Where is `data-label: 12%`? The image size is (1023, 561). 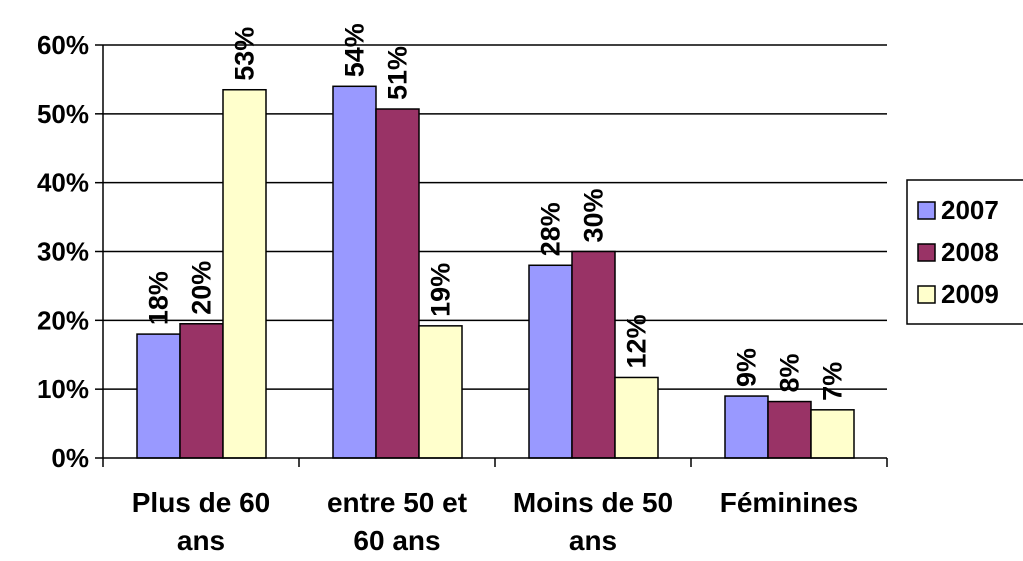 data-label: 12% is located at coordinates (637, 341).